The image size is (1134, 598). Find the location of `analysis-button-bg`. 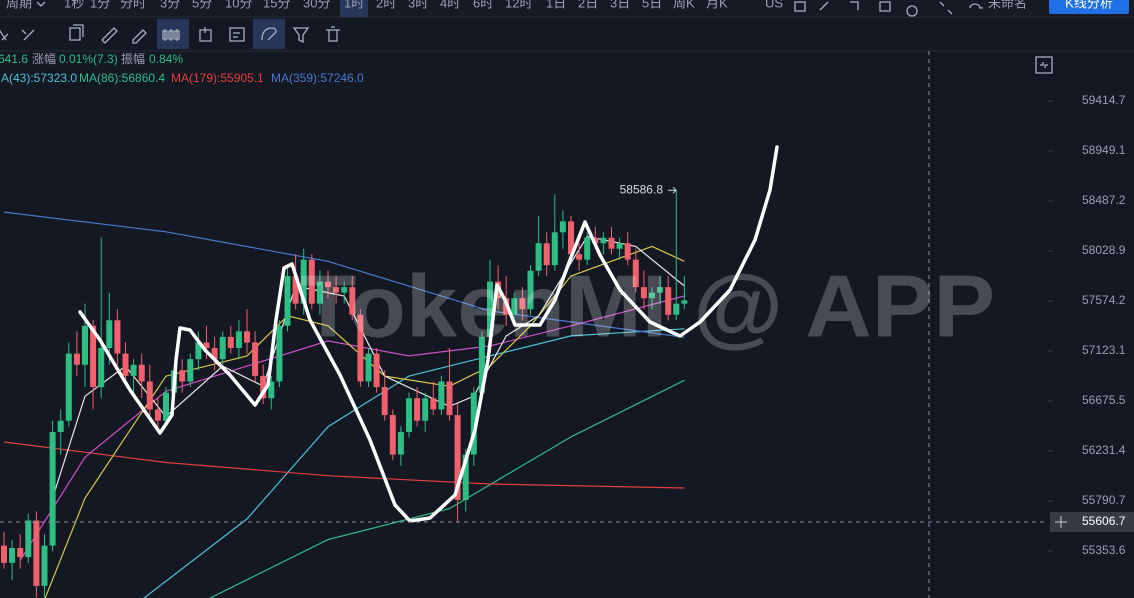

analysis-button-bg is located at coordinates (1089, 7).